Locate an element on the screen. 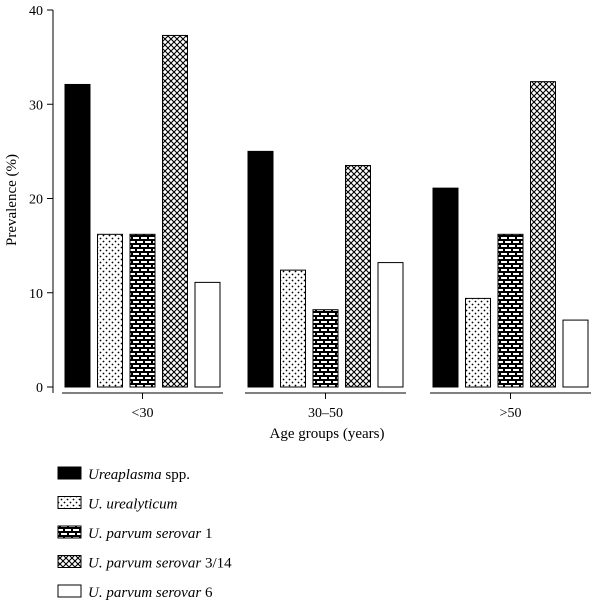  legend-label: Ureaplasma spp. is located at coordinates (139, 475).